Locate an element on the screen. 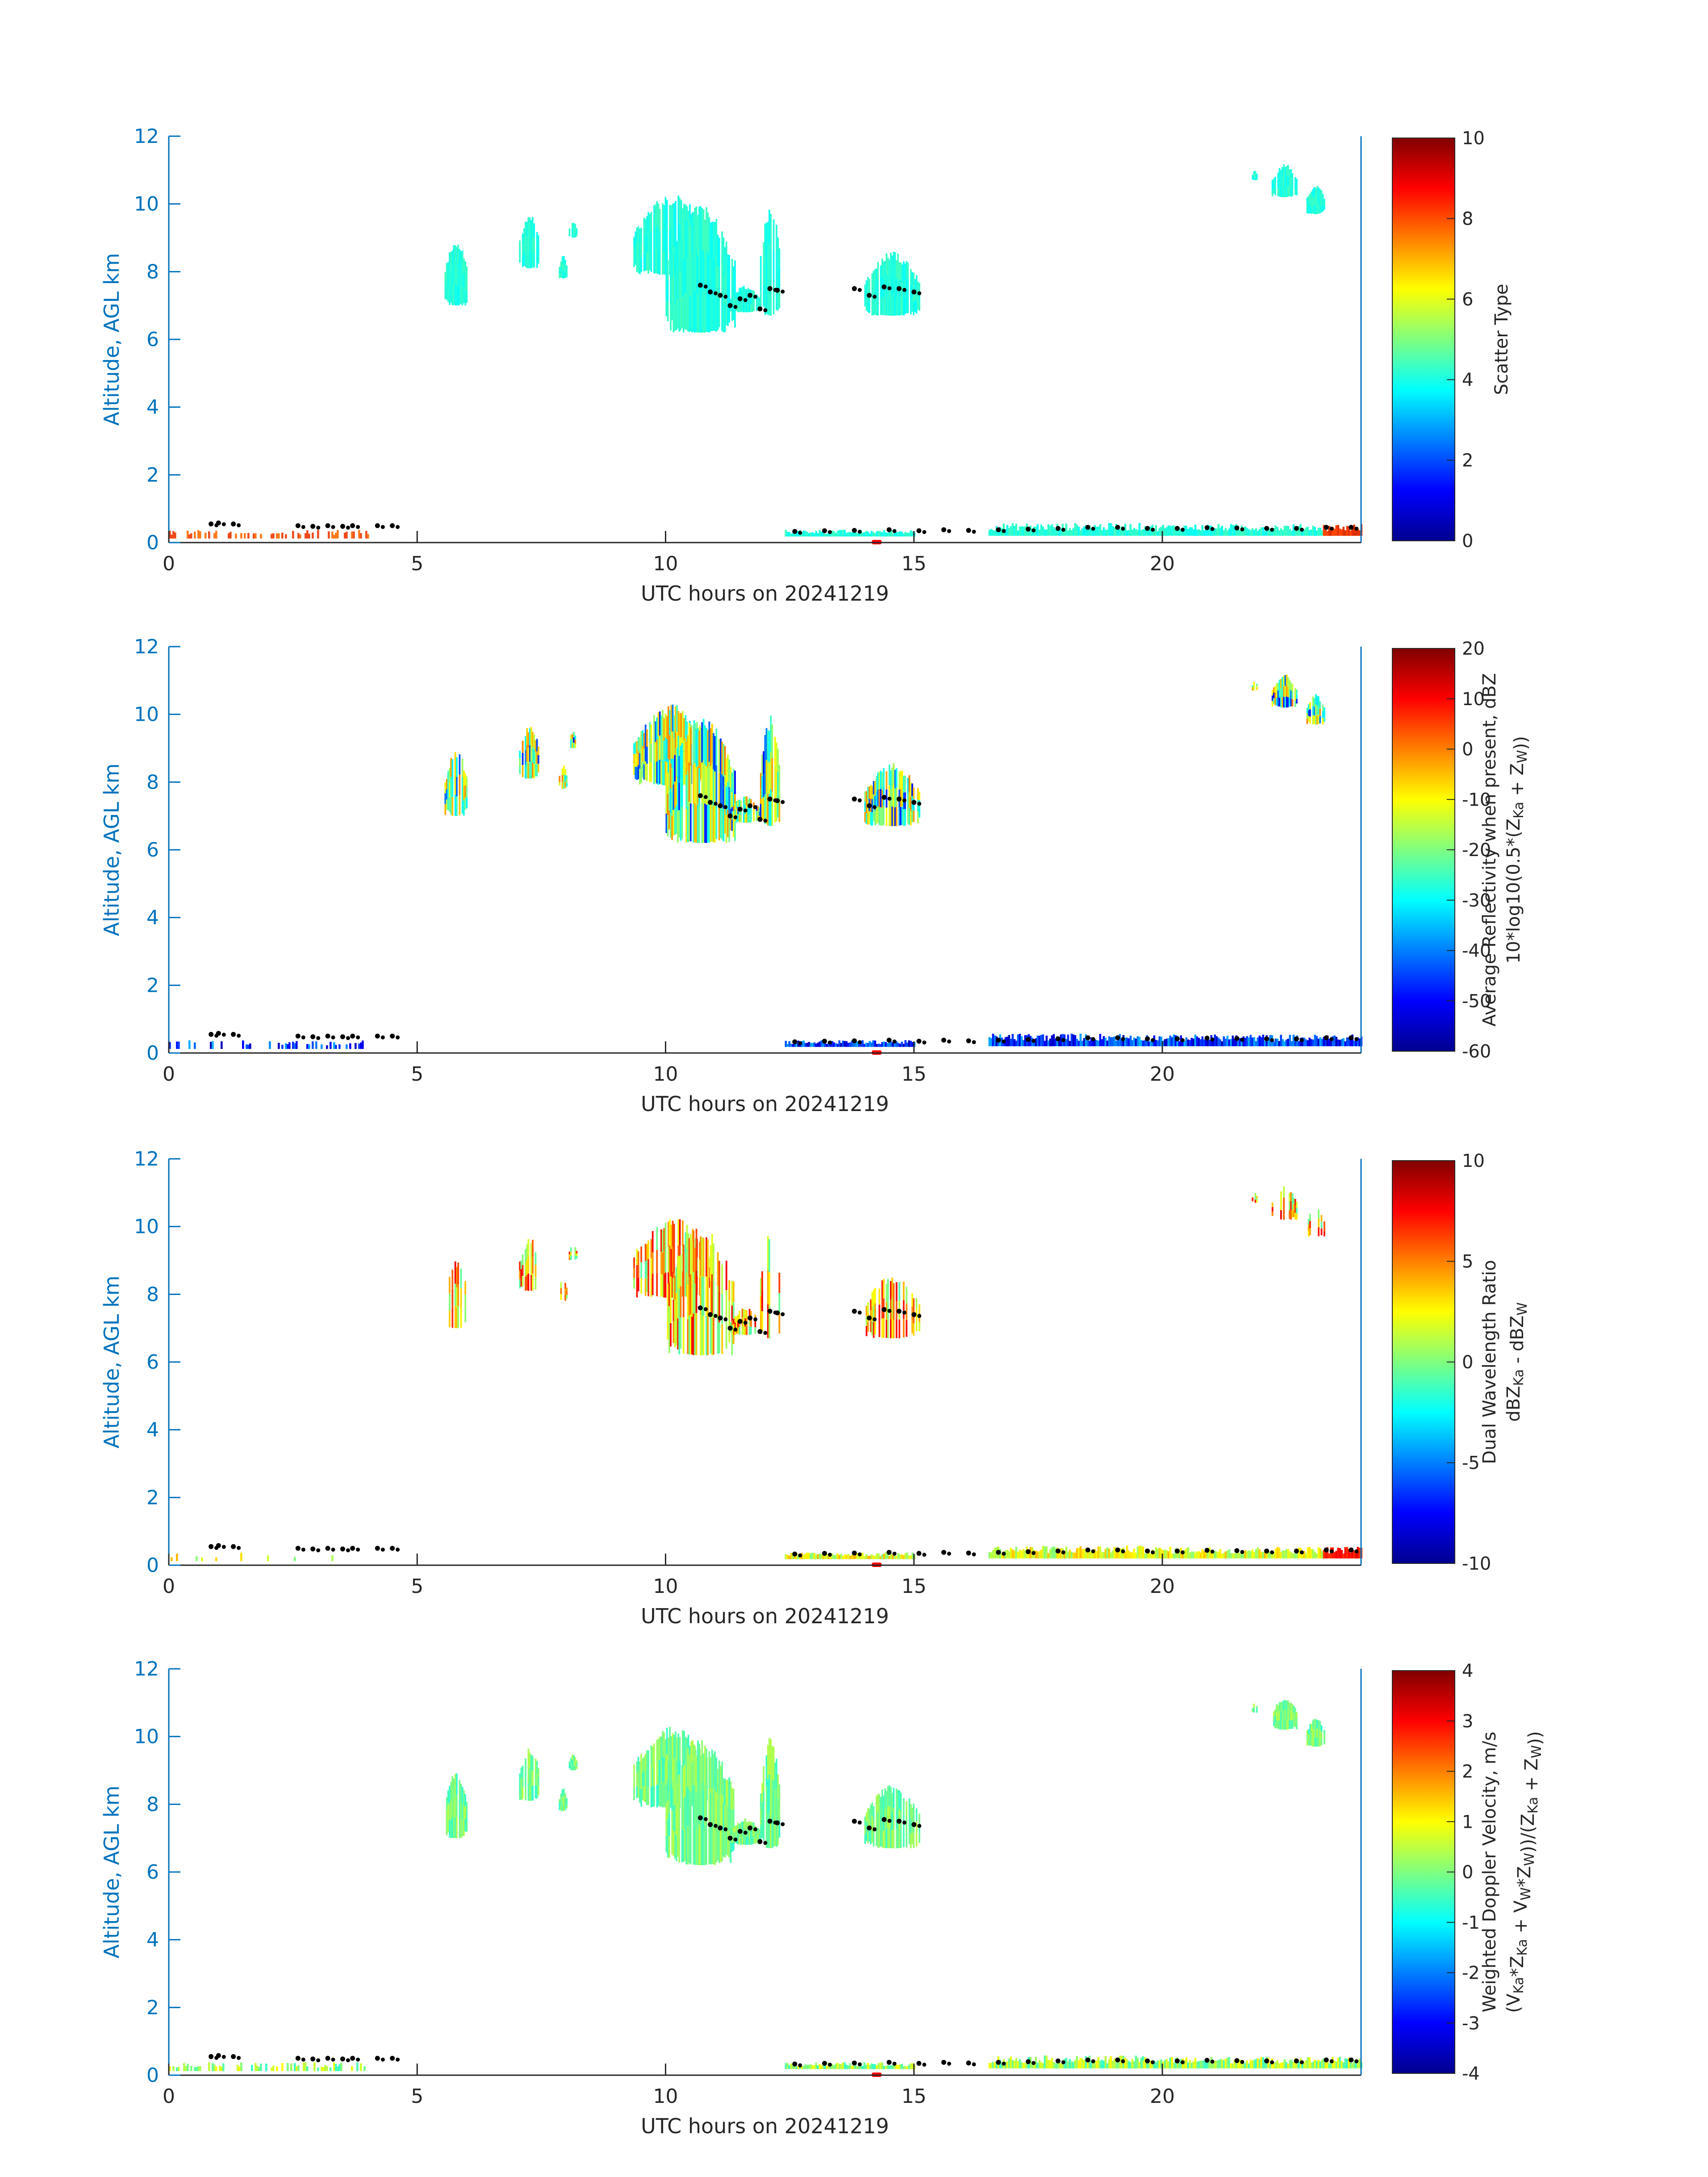 This screenshot has width=1708, height=2177. colorbar-label-part: W is located at coordinates (1537, 1752).